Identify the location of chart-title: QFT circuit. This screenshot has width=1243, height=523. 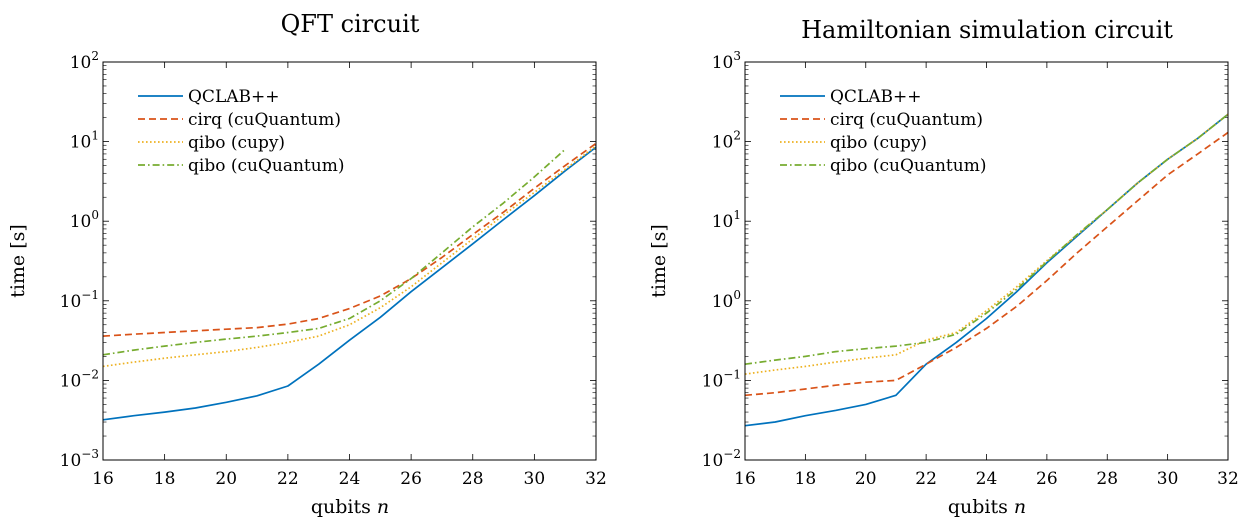
(350, 24).